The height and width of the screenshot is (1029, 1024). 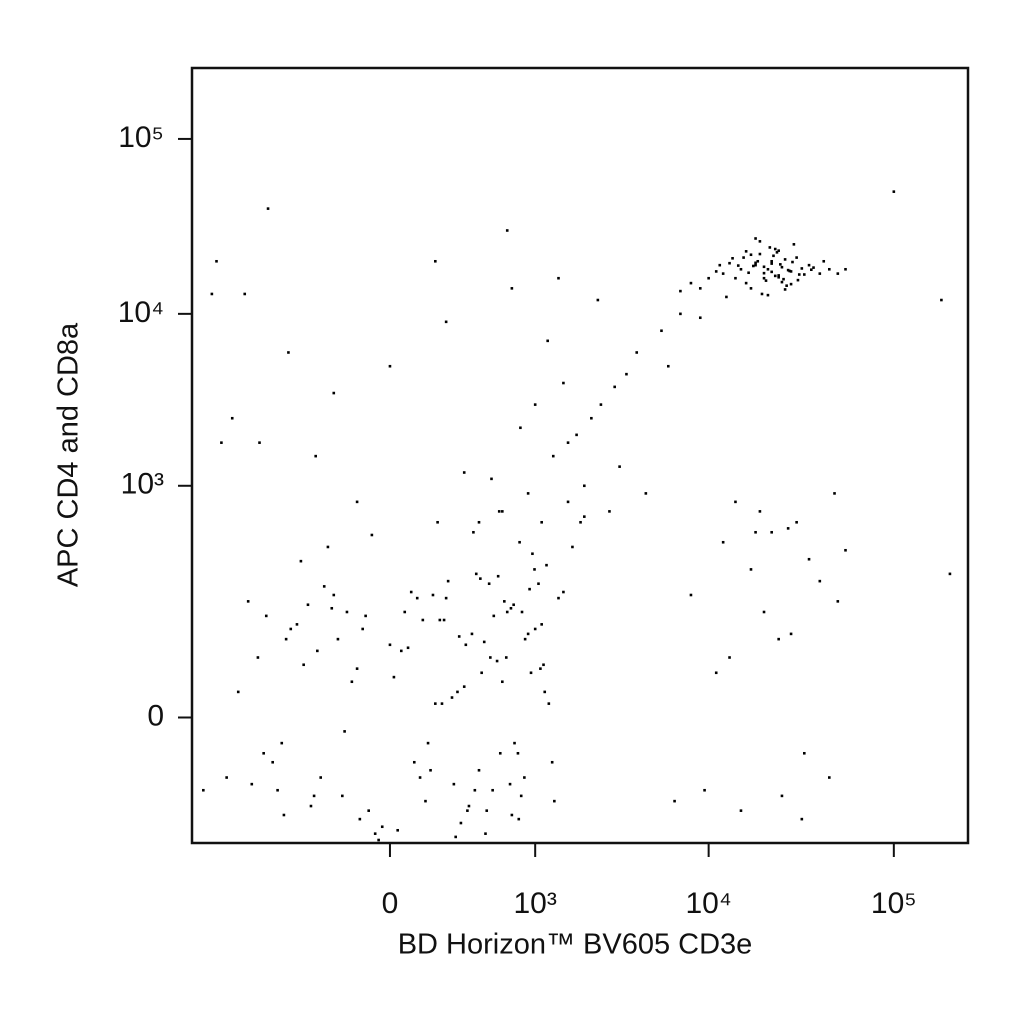 I want to click on x-tick-label: 10⁵, so click(x=894, y=903).